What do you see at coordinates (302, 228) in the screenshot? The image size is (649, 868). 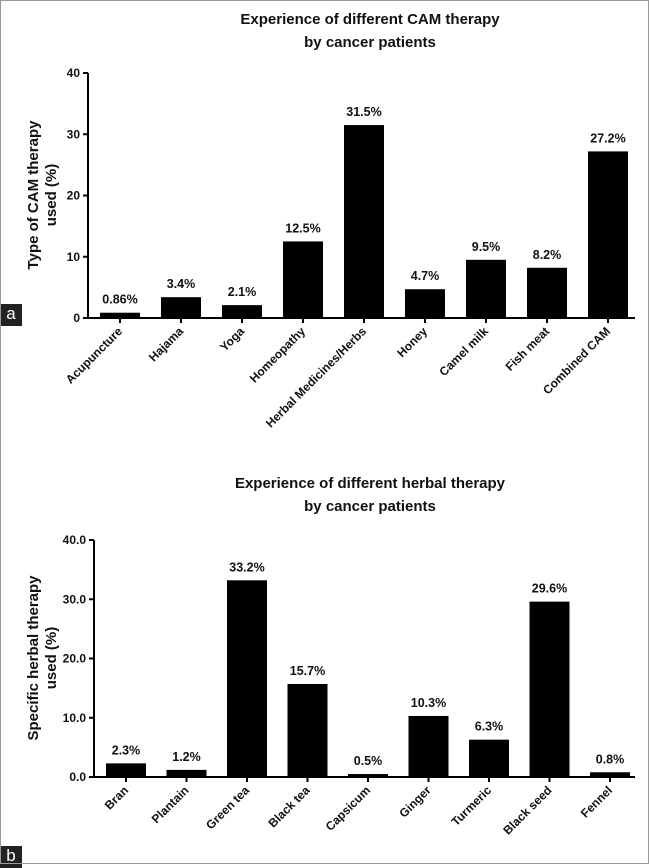 I see `chart-a-data-label-3: 12.5%` at bounding box center [302, 228].